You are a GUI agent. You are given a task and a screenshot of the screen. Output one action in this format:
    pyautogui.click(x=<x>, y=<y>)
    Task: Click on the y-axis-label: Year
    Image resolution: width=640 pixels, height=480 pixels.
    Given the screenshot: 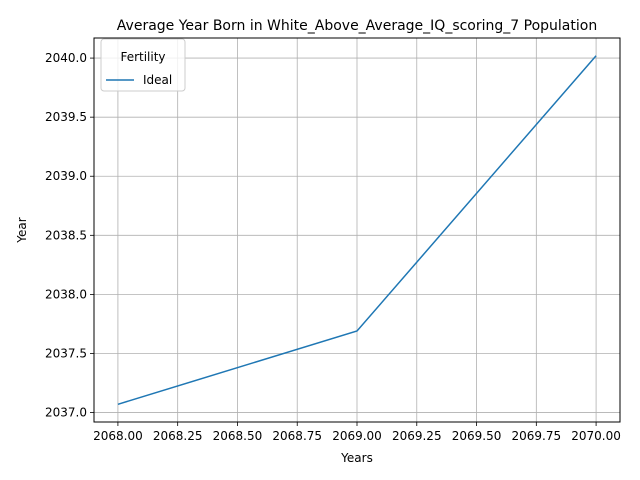 What is the action you would take?
    pyautogui.click(x=22, y=230)
    